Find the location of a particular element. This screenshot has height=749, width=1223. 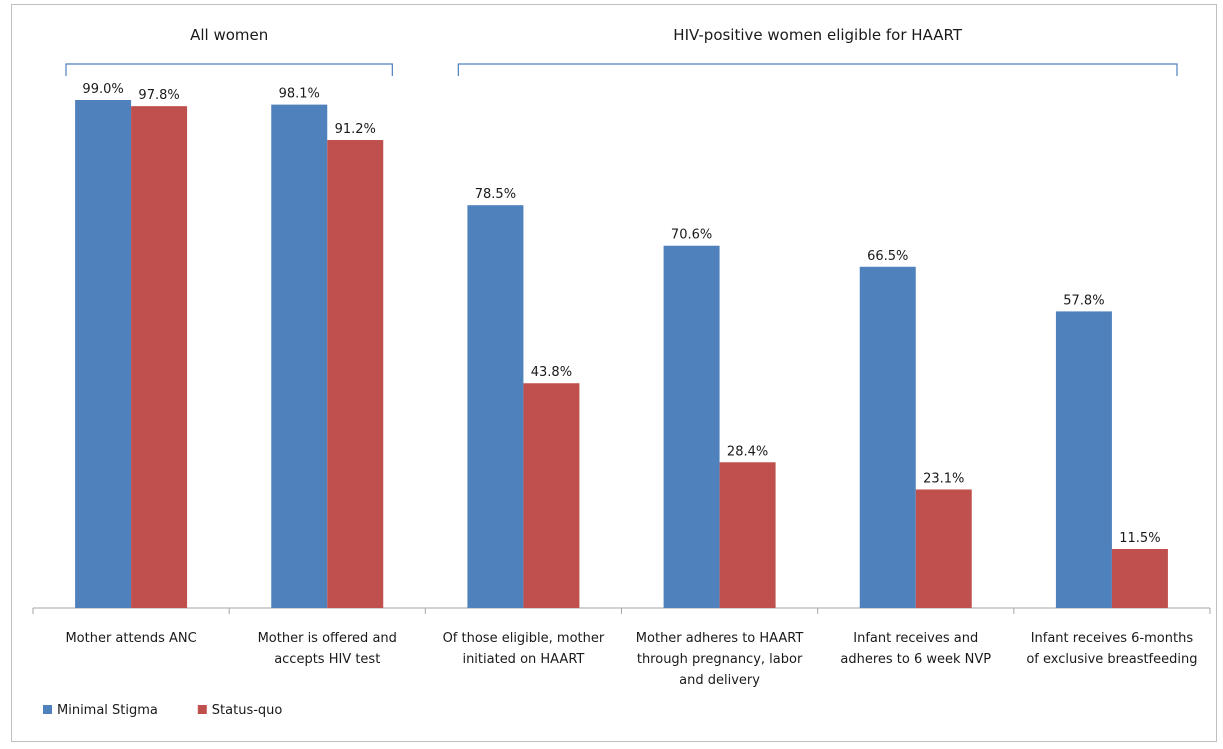

data-label: 23.1% is located at coordinates (943, 478).